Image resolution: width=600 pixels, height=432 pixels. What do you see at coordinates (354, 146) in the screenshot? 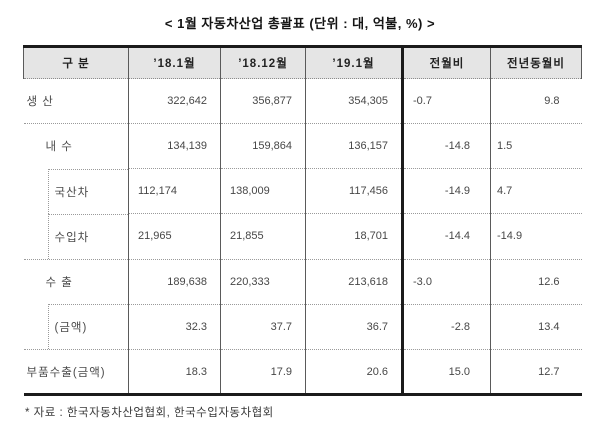
I see `table-cell: 136,157` at bounding box center [354, 146].